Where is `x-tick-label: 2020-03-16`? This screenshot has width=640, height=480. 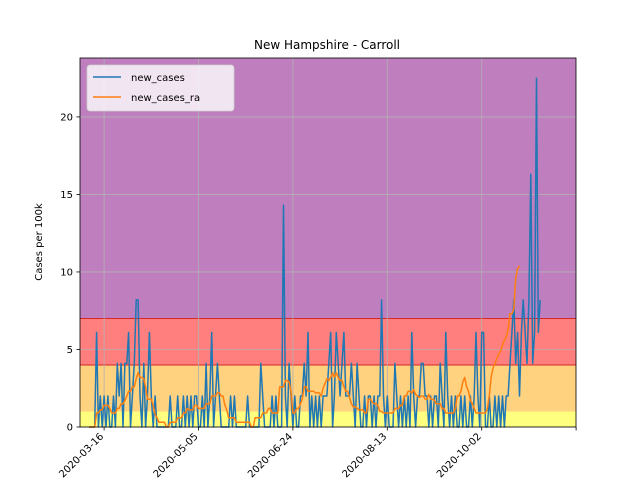 x-tick-label: 2020-03-16 is located at coordinates (81, 455).